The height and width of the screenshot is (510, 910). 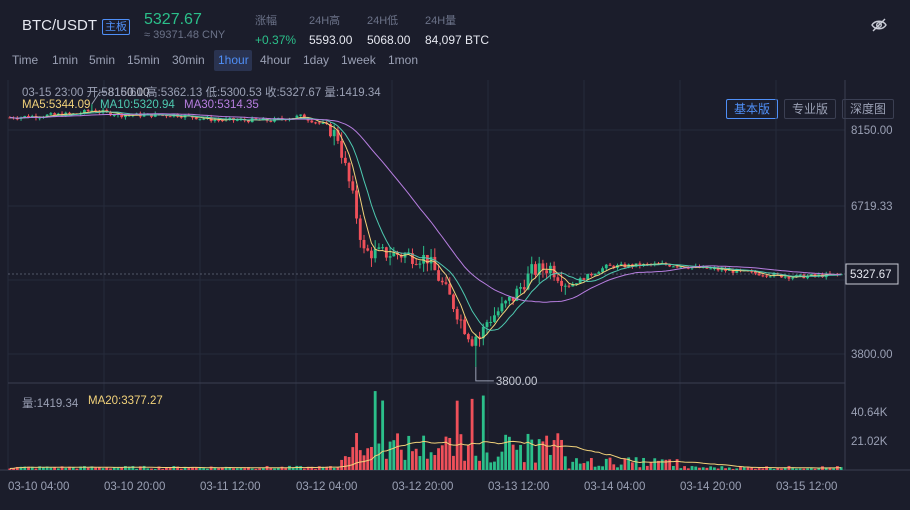 What do you see at coordinates (275, 60) in the screenshot?
I see `timeframe-4hour: 4hour` at bounding box center [275, 60].